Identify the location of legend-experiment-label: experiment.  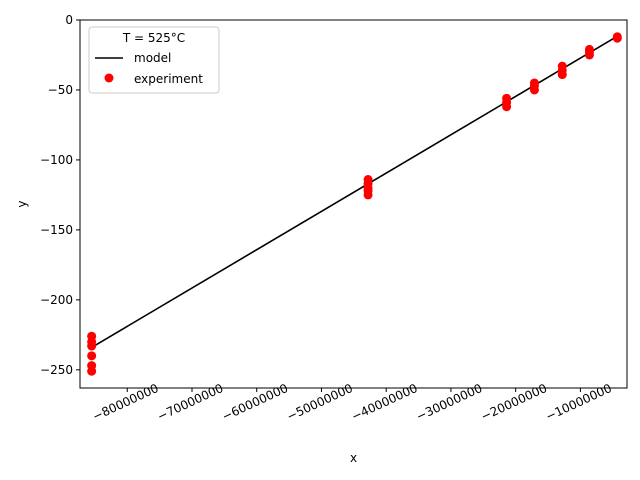
(168, 79).